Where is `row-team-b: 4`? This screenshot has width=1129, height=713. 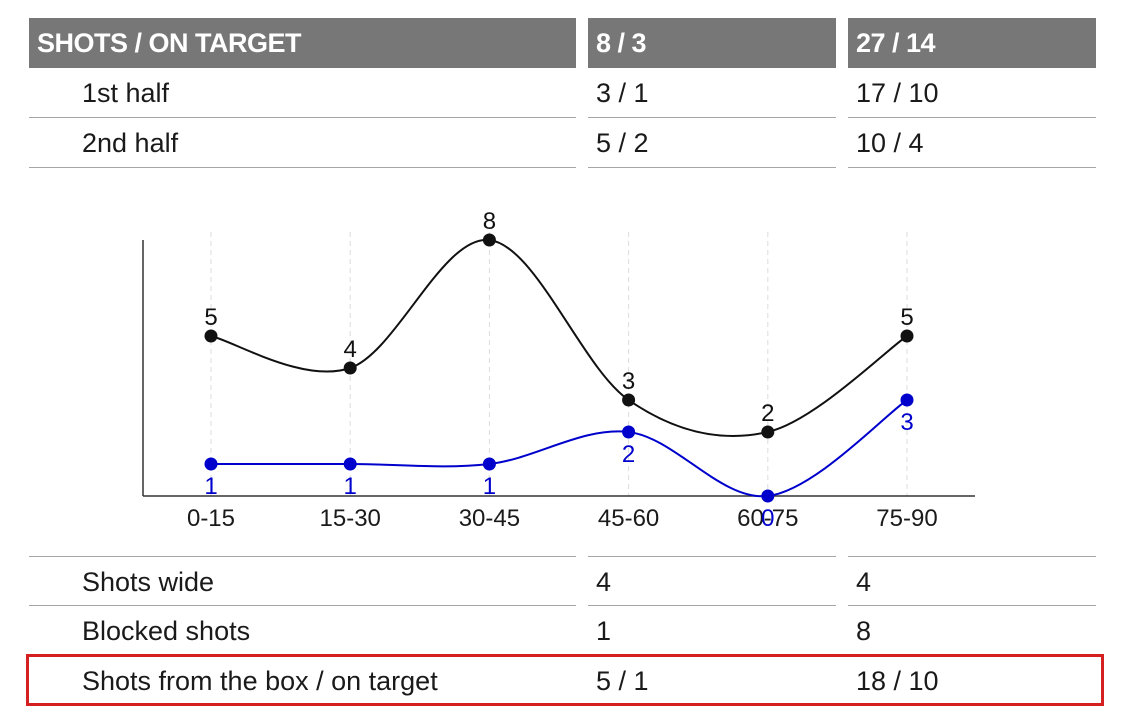 row-team-b: 4 is located at coordinates (972, 581).